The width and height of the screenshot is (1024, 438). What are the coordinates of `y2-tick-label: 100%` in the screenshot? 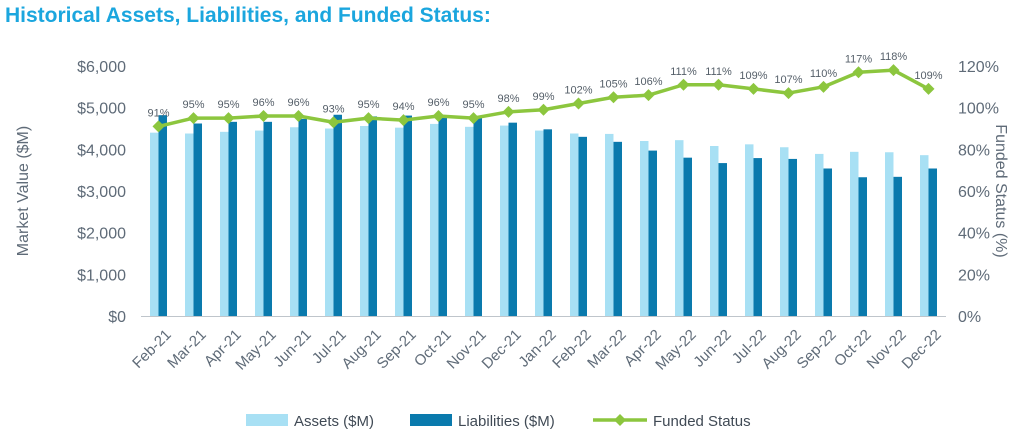 It's located at (978, 109).